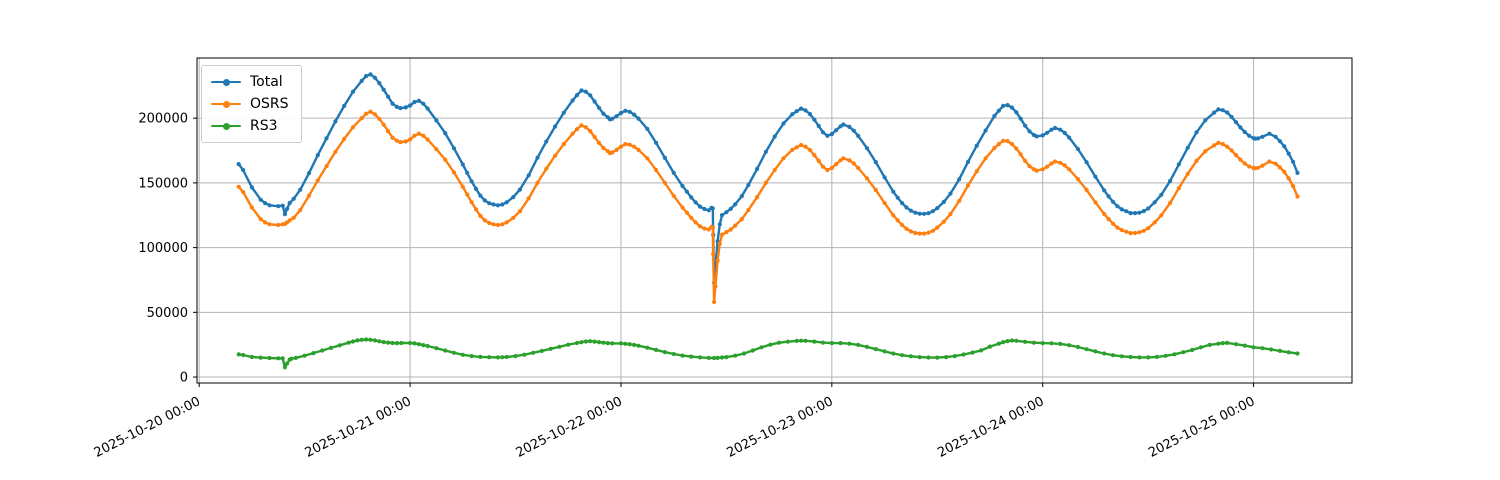  I want to click on y-axis-ticks: 0 50000 100000 150000 200000, so click(167, 249).